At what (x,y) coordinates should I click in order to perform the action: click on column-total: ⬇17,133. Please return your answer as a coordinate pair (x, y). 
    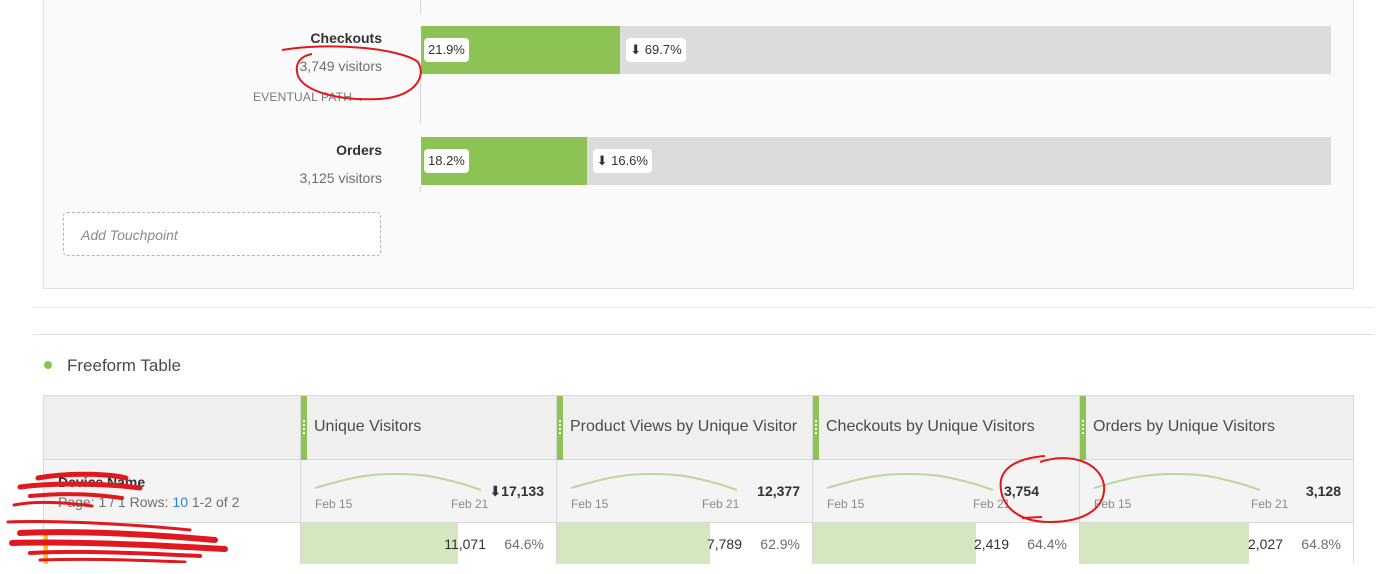
    Looking at the image, I should click on (516, 491).